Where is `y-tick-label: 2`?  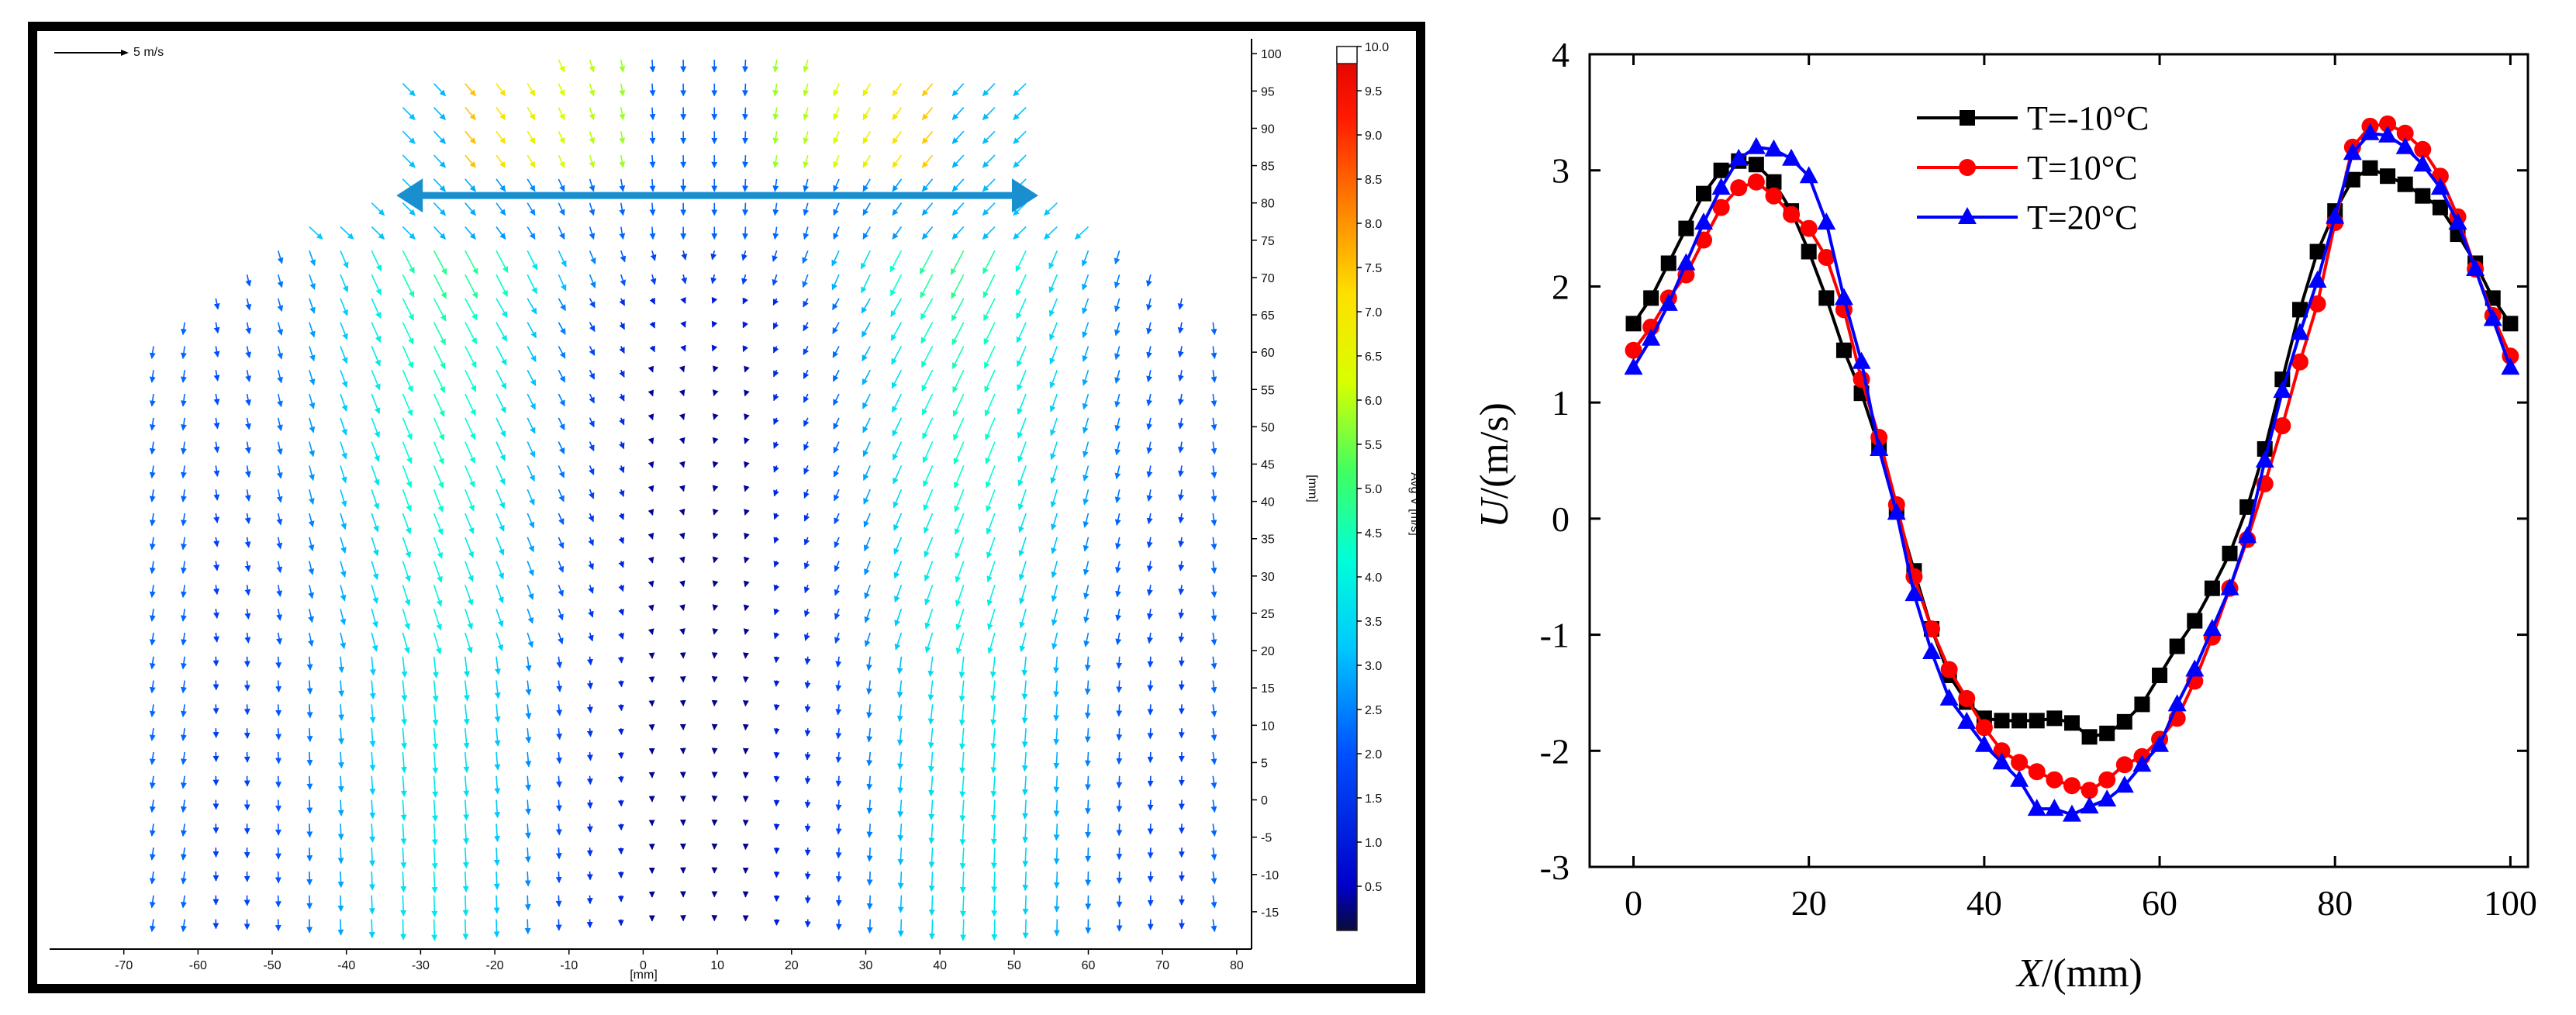
y-tick-label: 2 is located at coordinates (1561, 286).